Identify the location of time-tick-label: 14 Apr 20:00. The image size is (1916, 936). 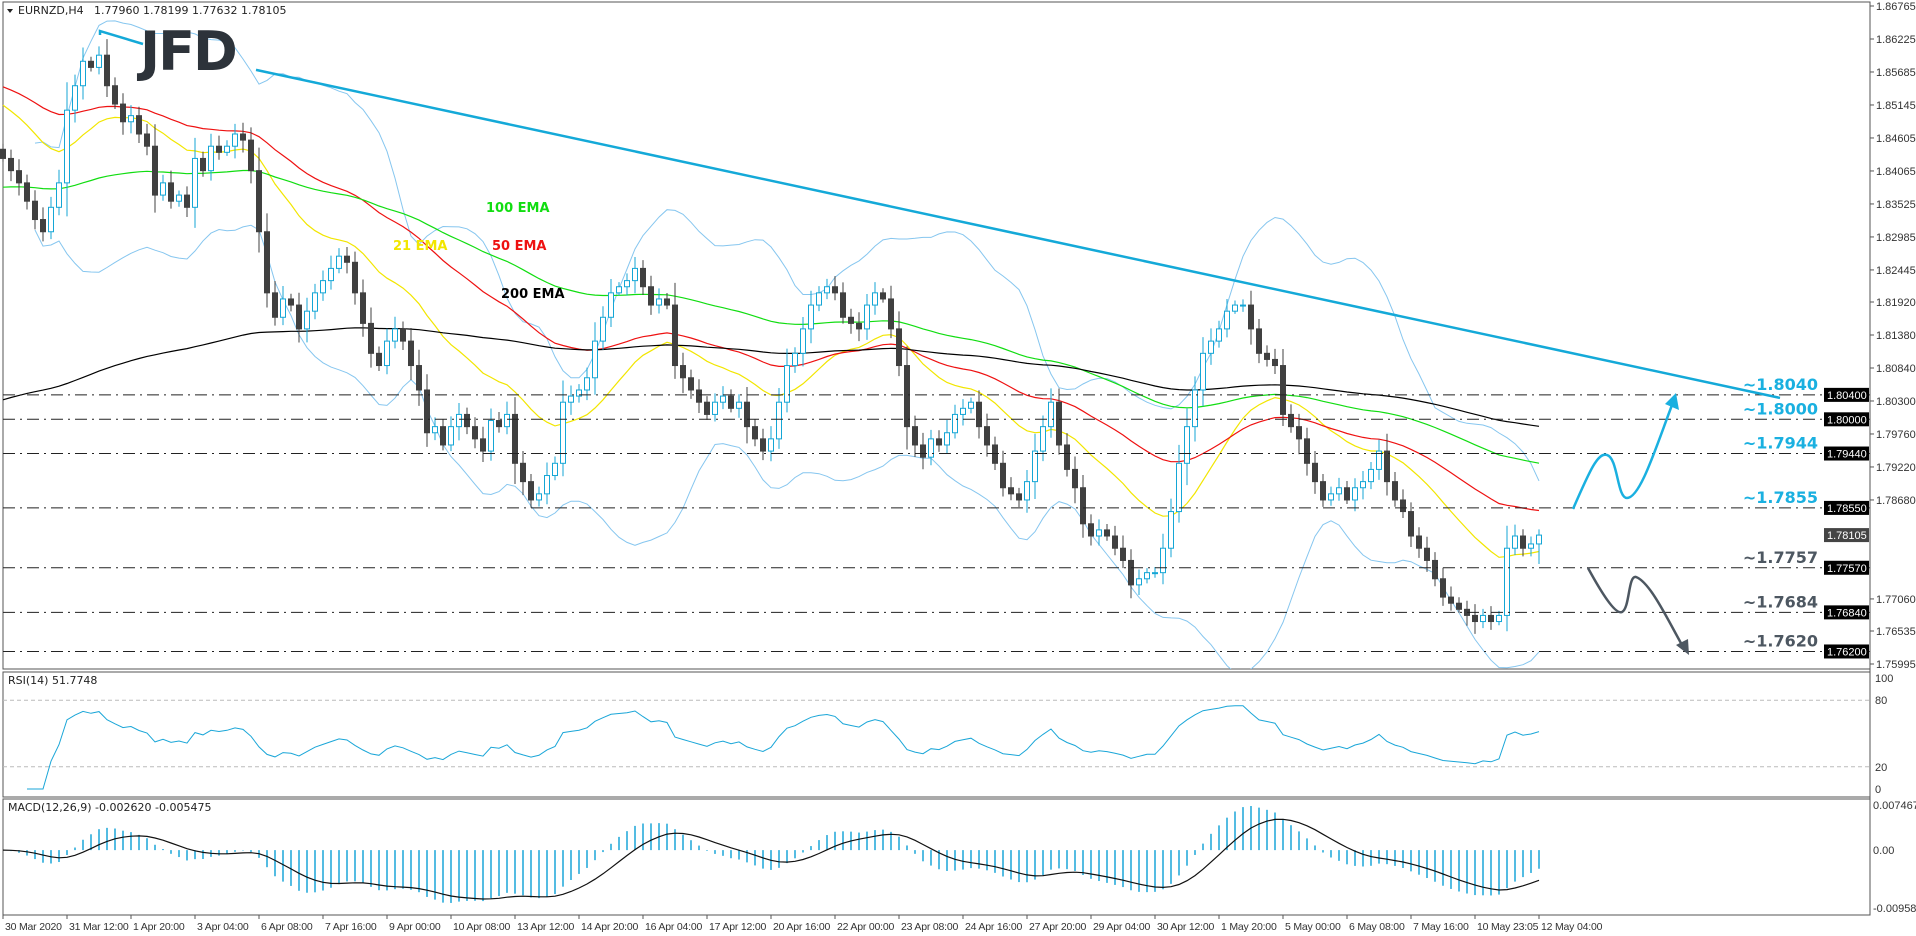
(610, 927).